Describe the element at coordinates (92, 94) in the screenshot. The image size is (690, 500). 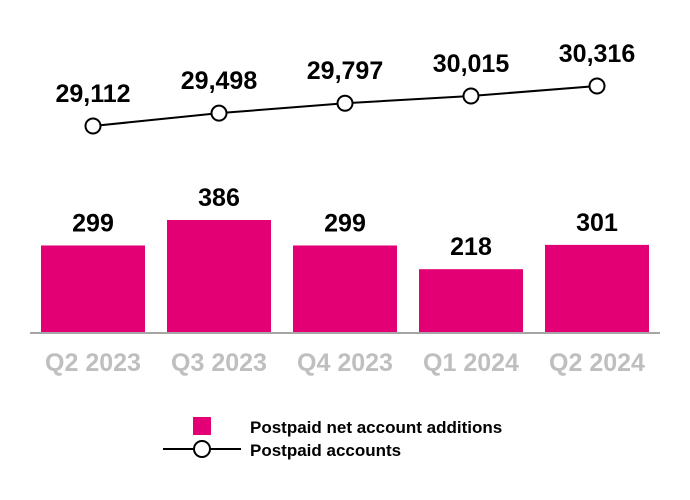
I see `line-value-label: 29,112` at that location.